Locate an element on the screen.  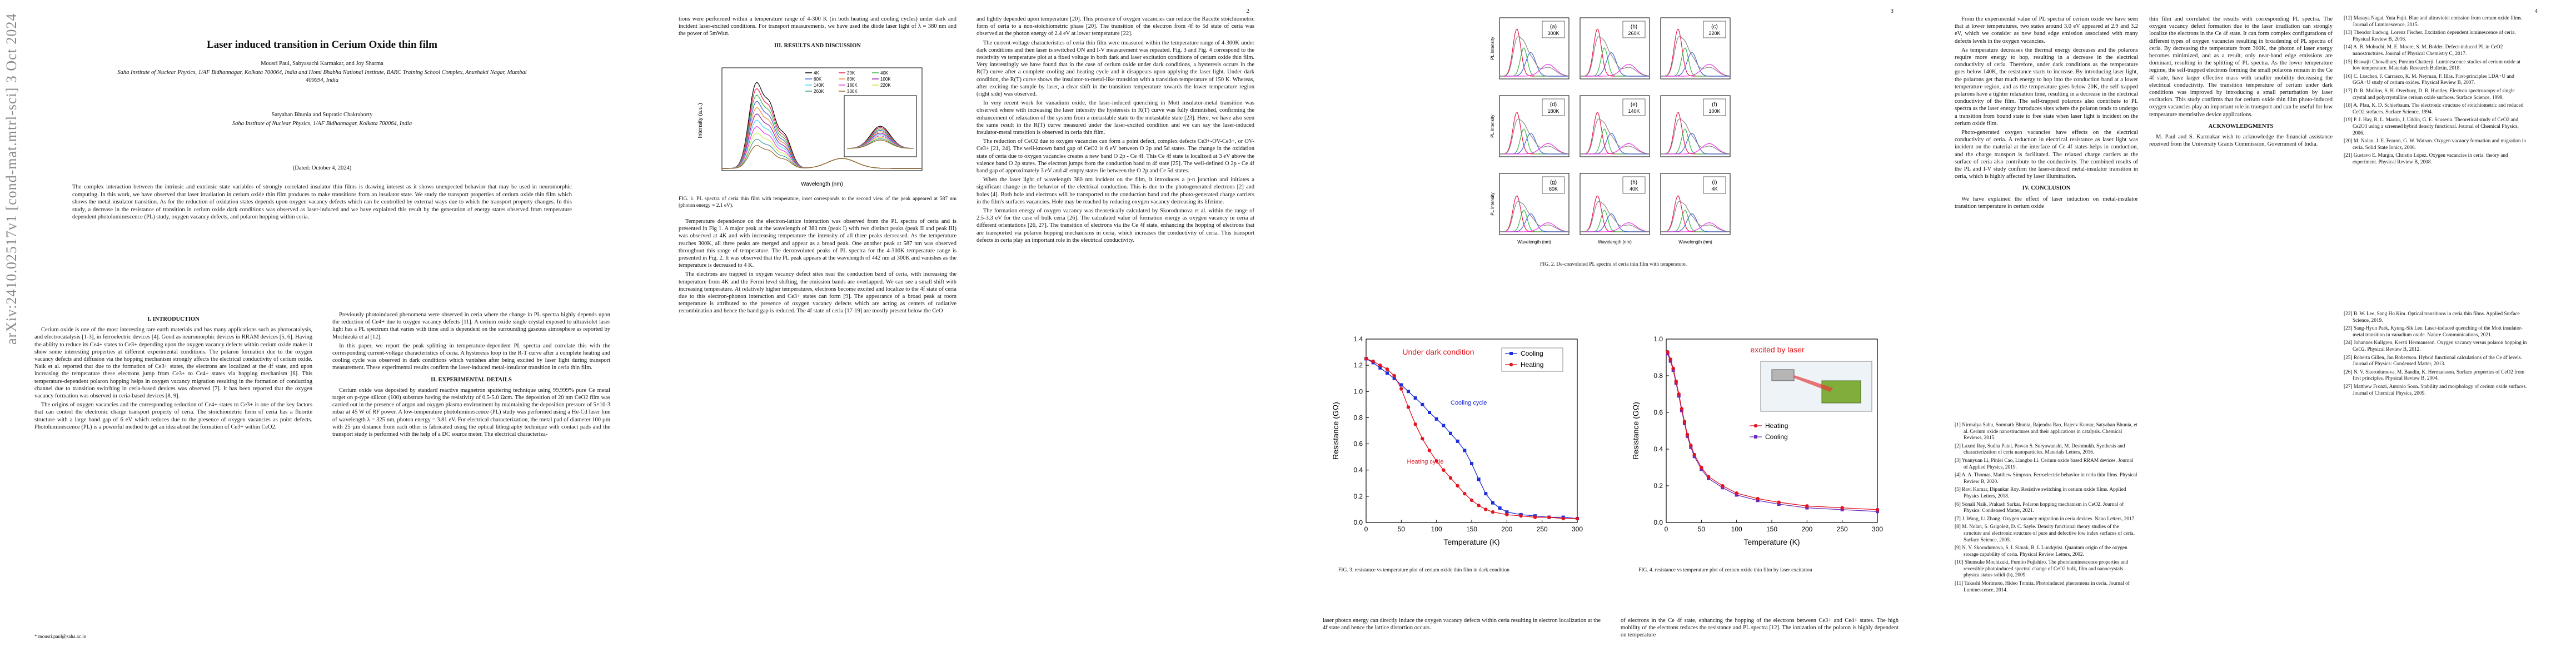
fig2-panel-40K: (h)40K Wavelength (nm) is located at coordinates (1615, 209).